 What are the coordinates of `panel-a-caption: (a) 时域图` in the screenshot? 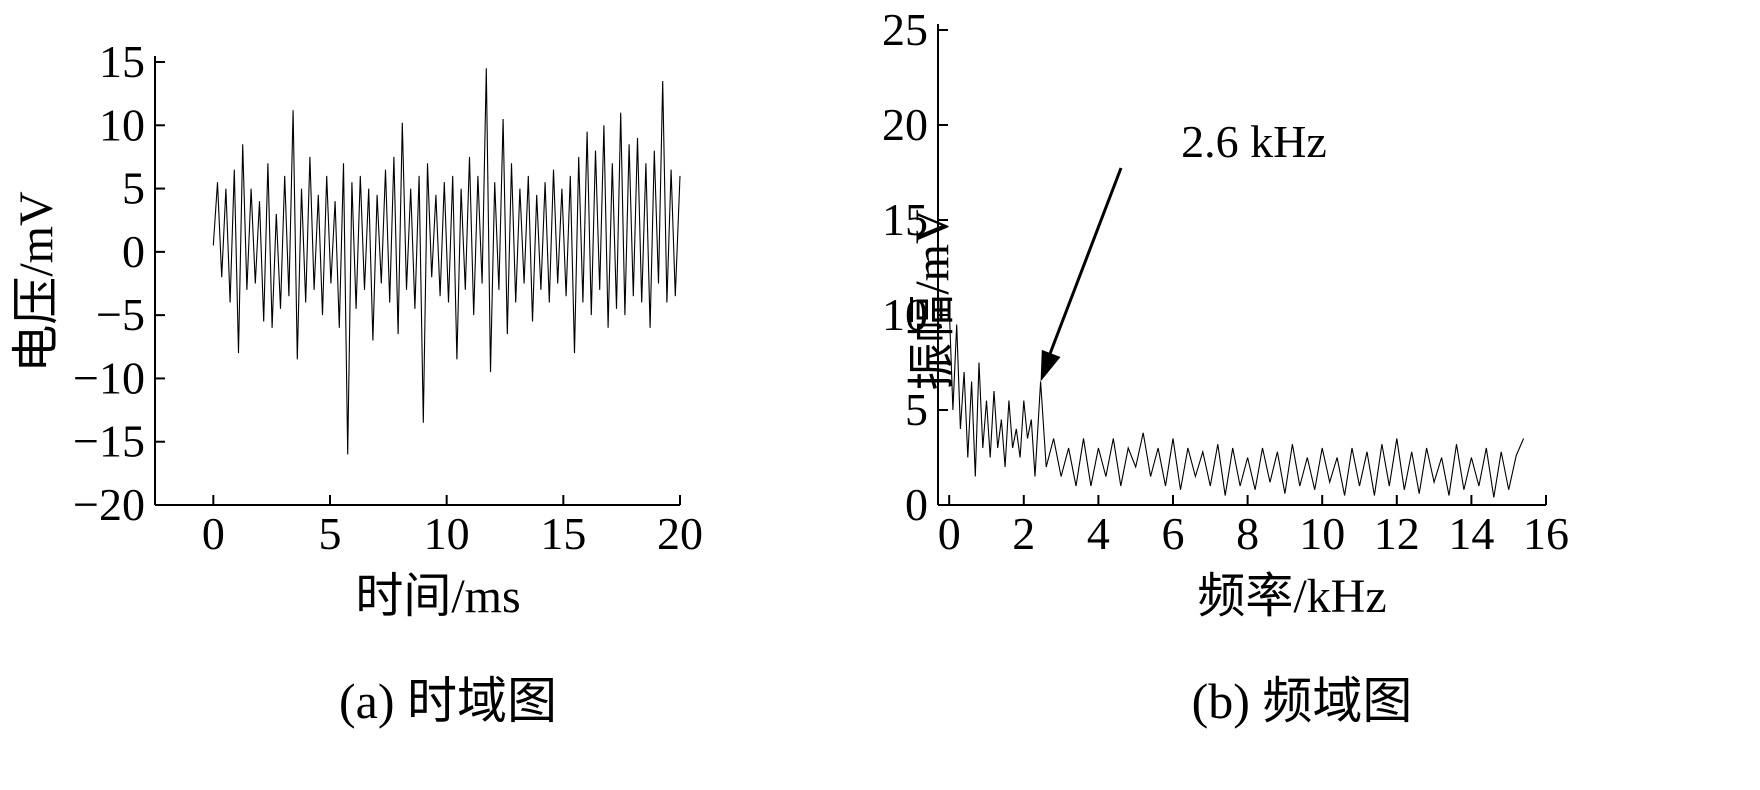 It's located at (448, 701).